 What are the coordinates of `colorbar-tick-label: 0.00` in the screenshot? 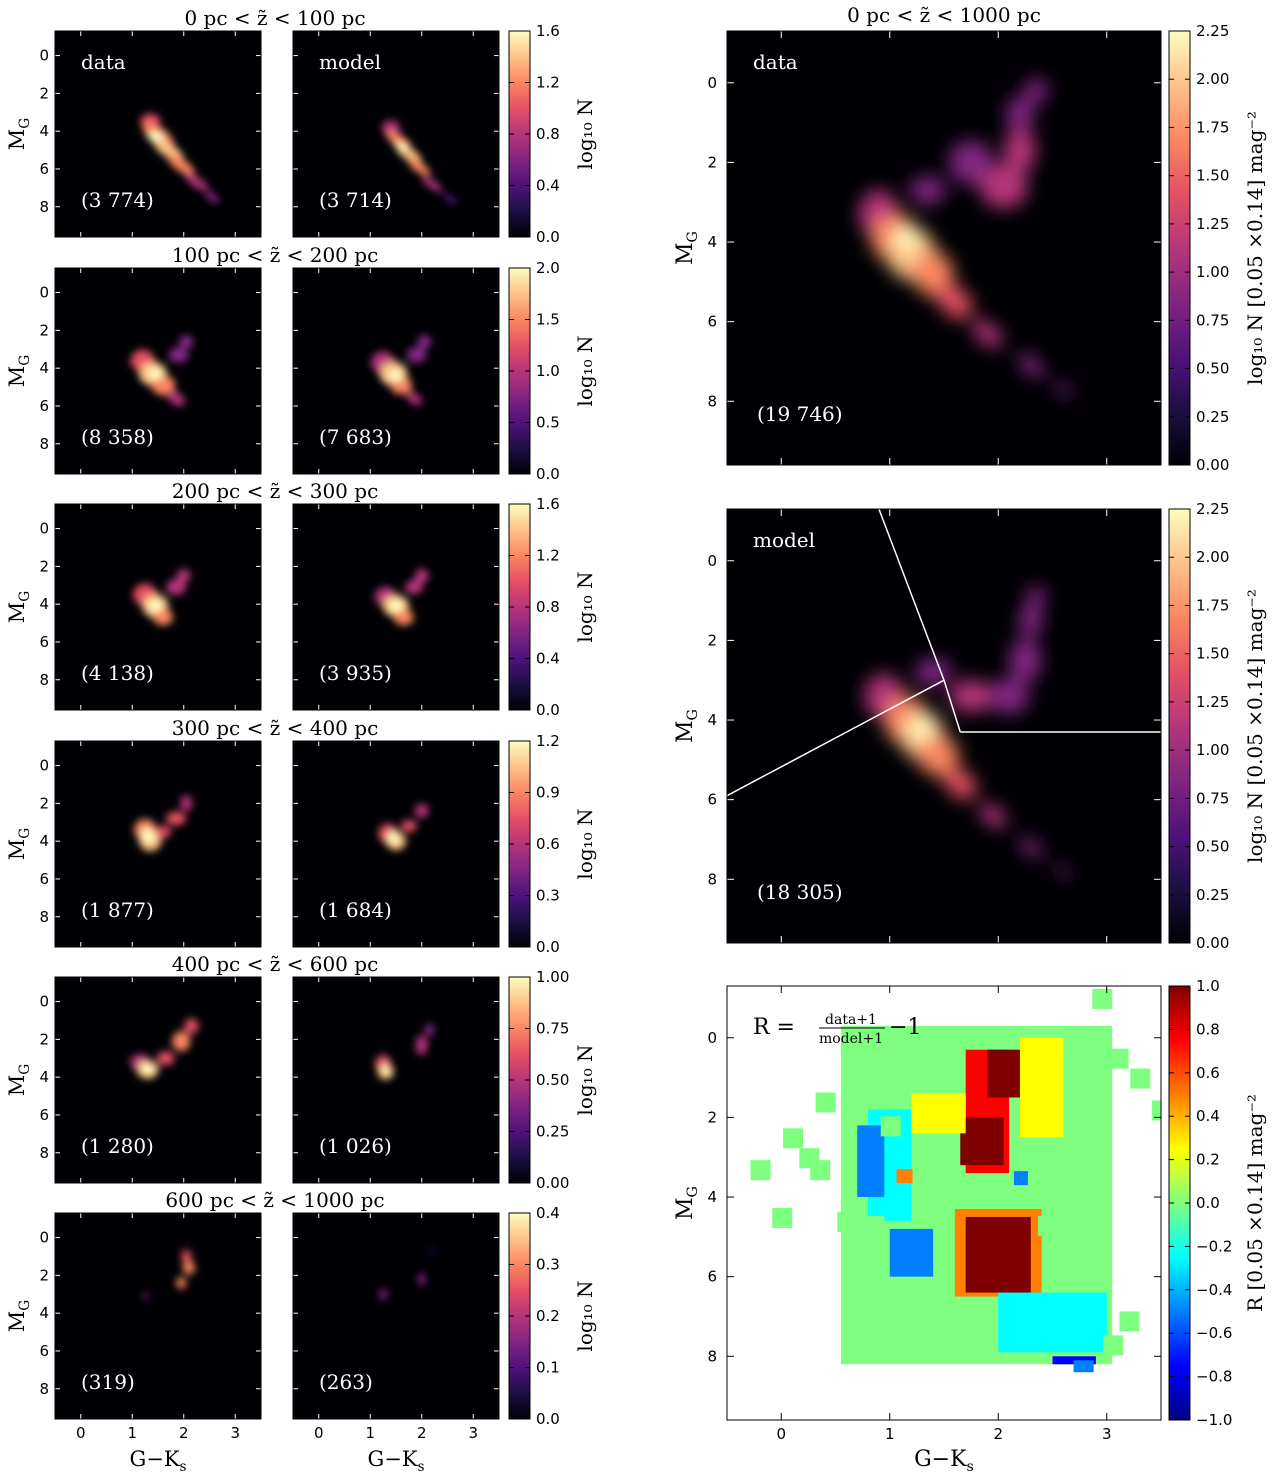 It's located at (1212, 465).